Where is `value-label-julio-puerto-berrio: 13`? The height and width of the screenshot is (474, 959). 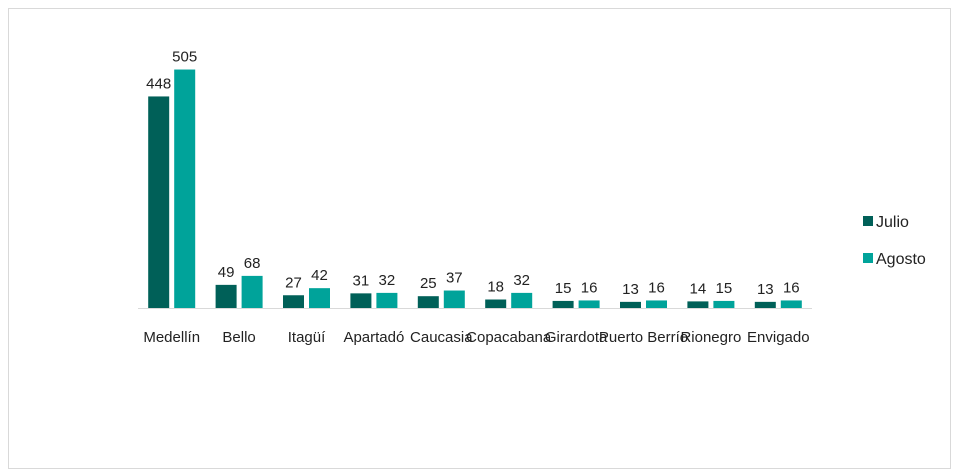 value-label-julio-puerto-berrio: 13 is located at coordinates (630, 289).